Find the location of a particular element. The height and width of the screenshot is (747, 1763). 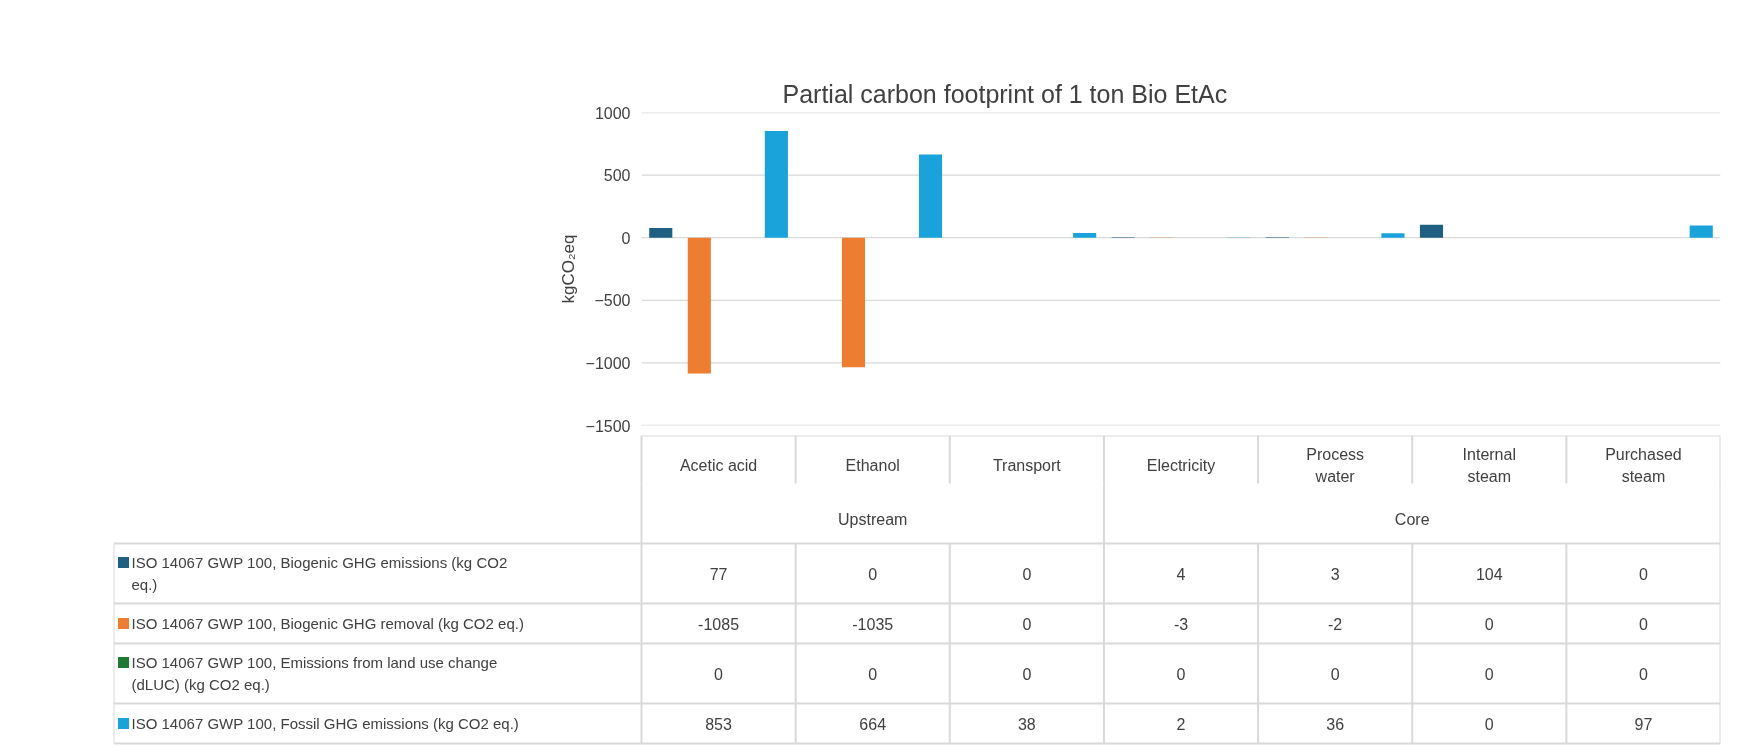

chart-title: Partial carbon footprint of 1 ton Bio EtAc is located at coordinates (1005, 93).